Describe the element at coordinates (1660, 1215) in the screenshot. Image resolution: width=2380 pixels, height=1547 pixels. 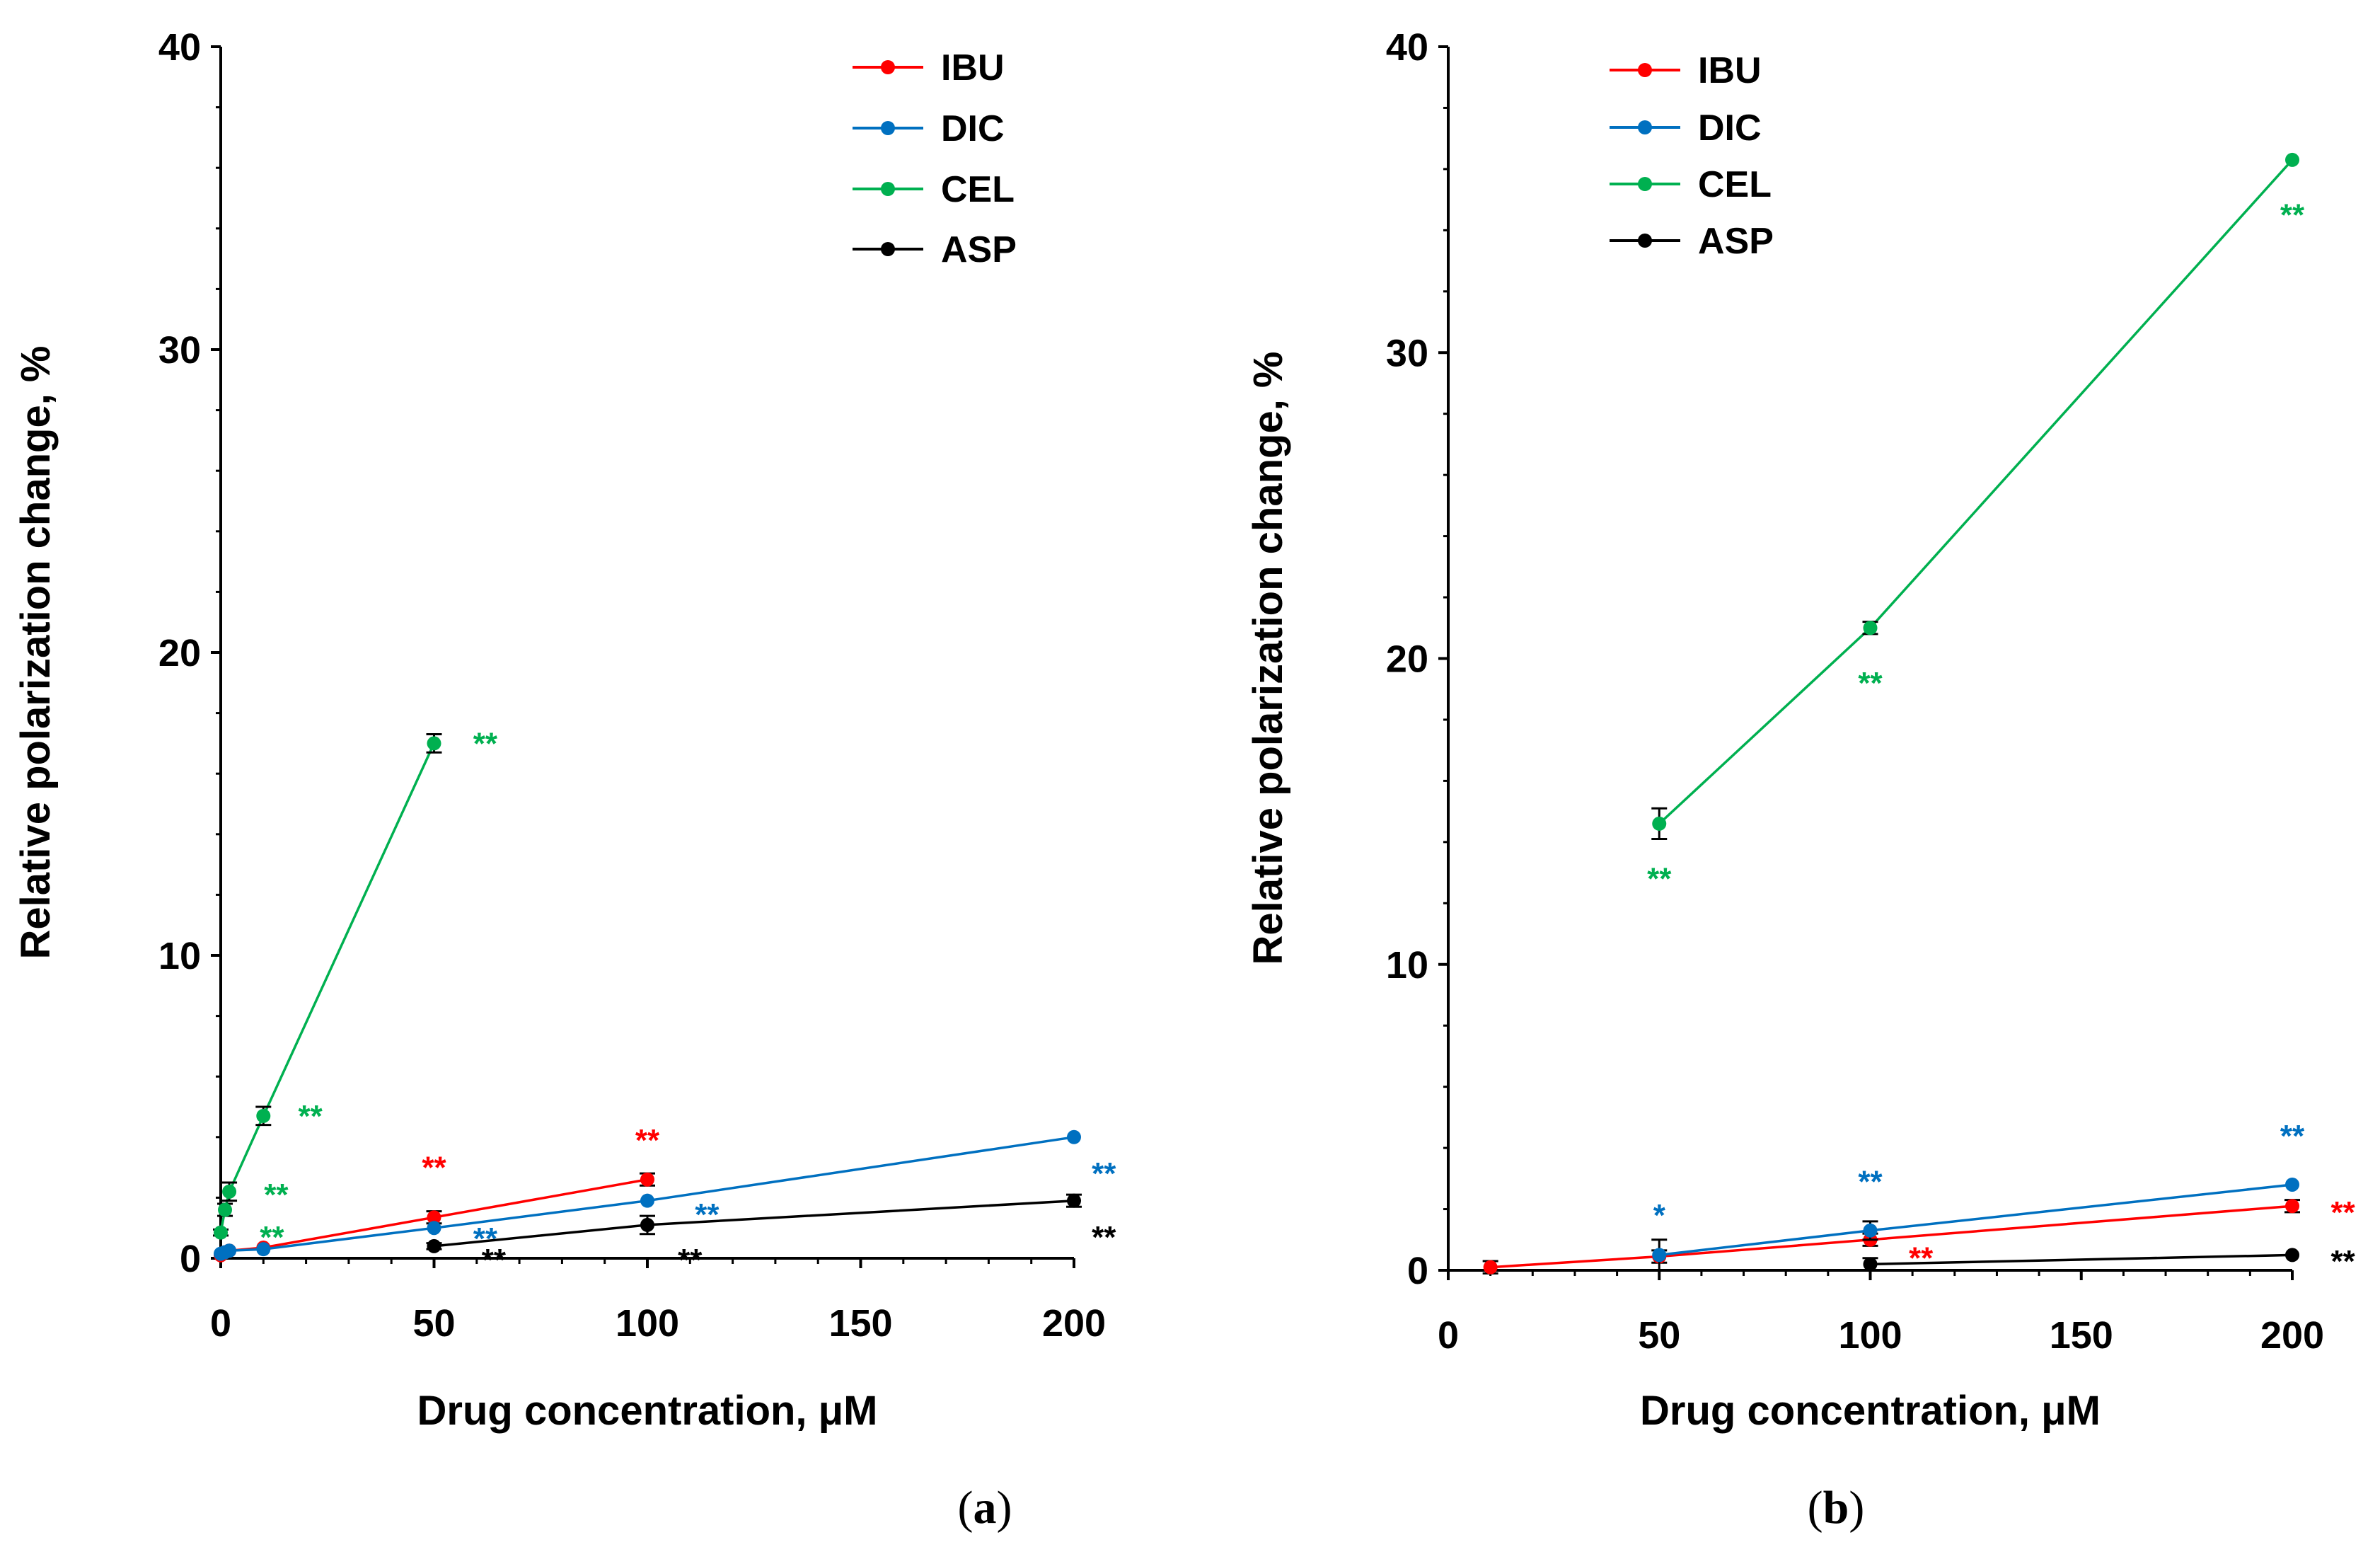
I see `significance-marker: *` at that location.